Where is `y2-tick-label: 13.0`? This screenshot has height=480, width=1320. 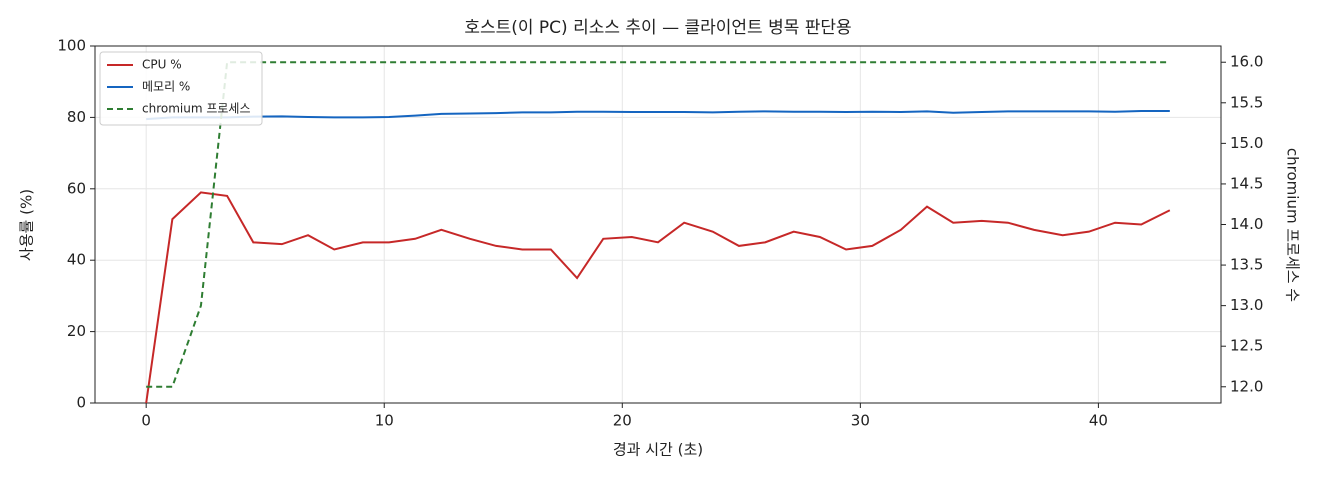 y2-tick-label: 13.0 is located at coordinates (1246, 305).